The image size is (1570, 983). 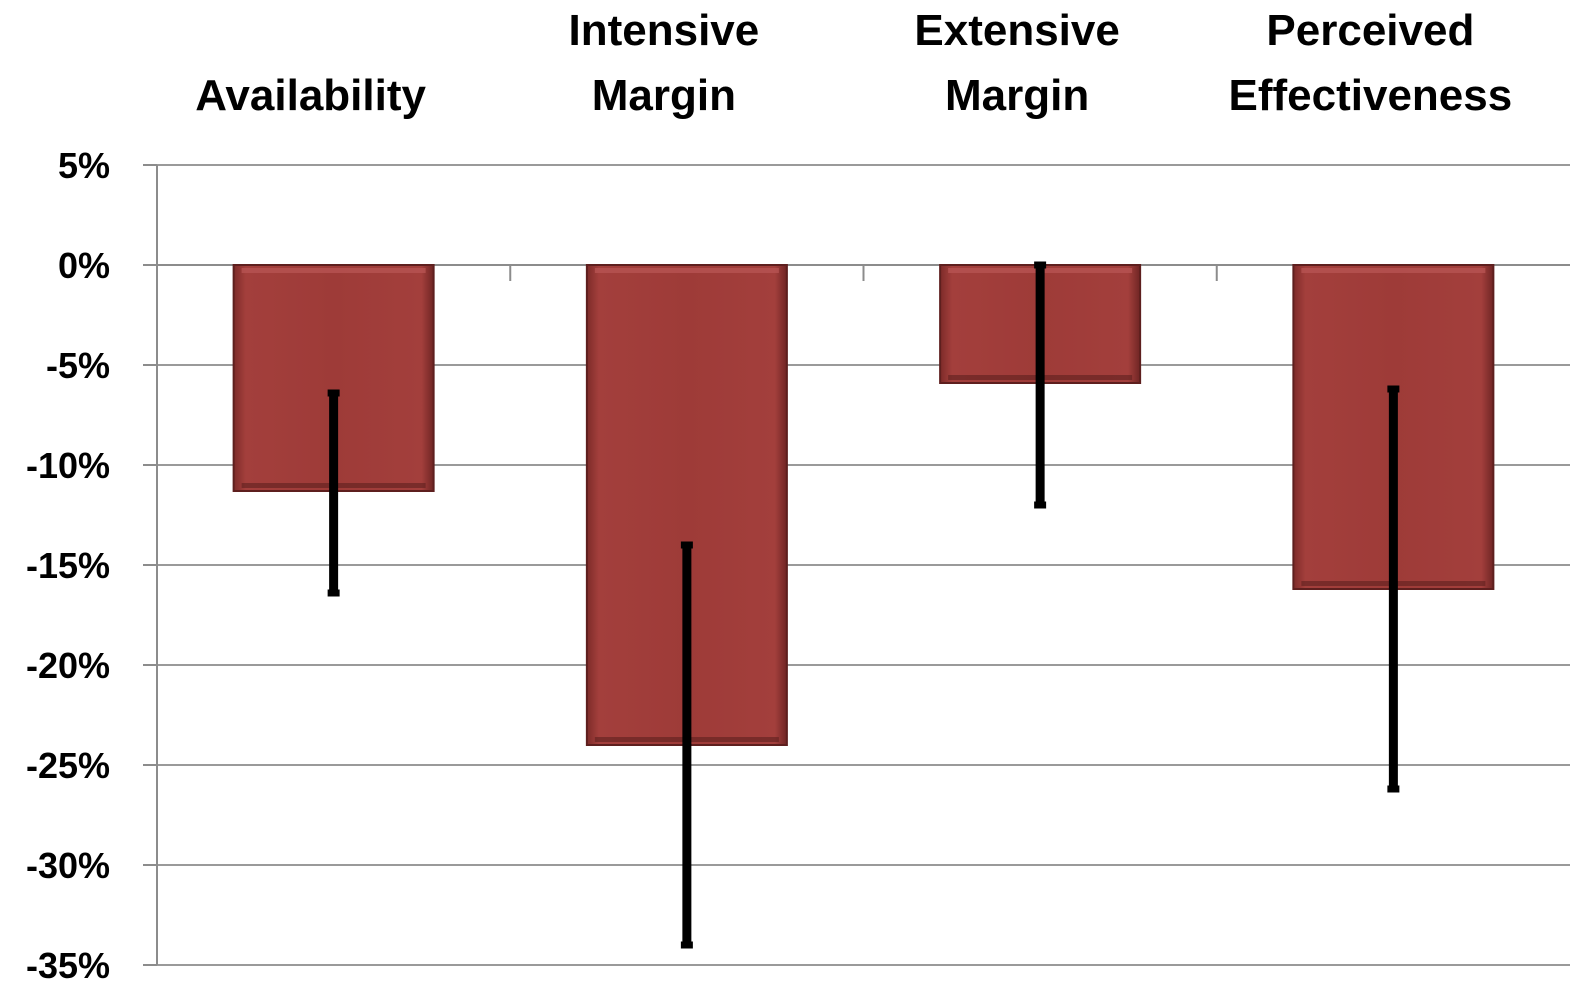 What do you see at coordinates (78, 365) in the screenshot?
I see `y-tick-label: -5%` at bounding box center [78, 365].